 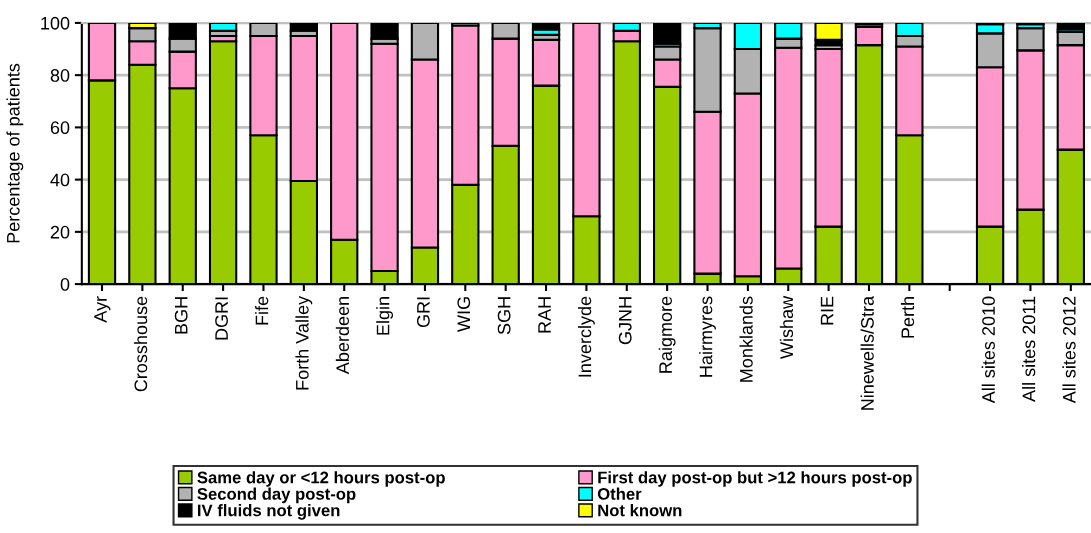 I want to click on legend-label: Second day post-op, so click(x=276, y=495).